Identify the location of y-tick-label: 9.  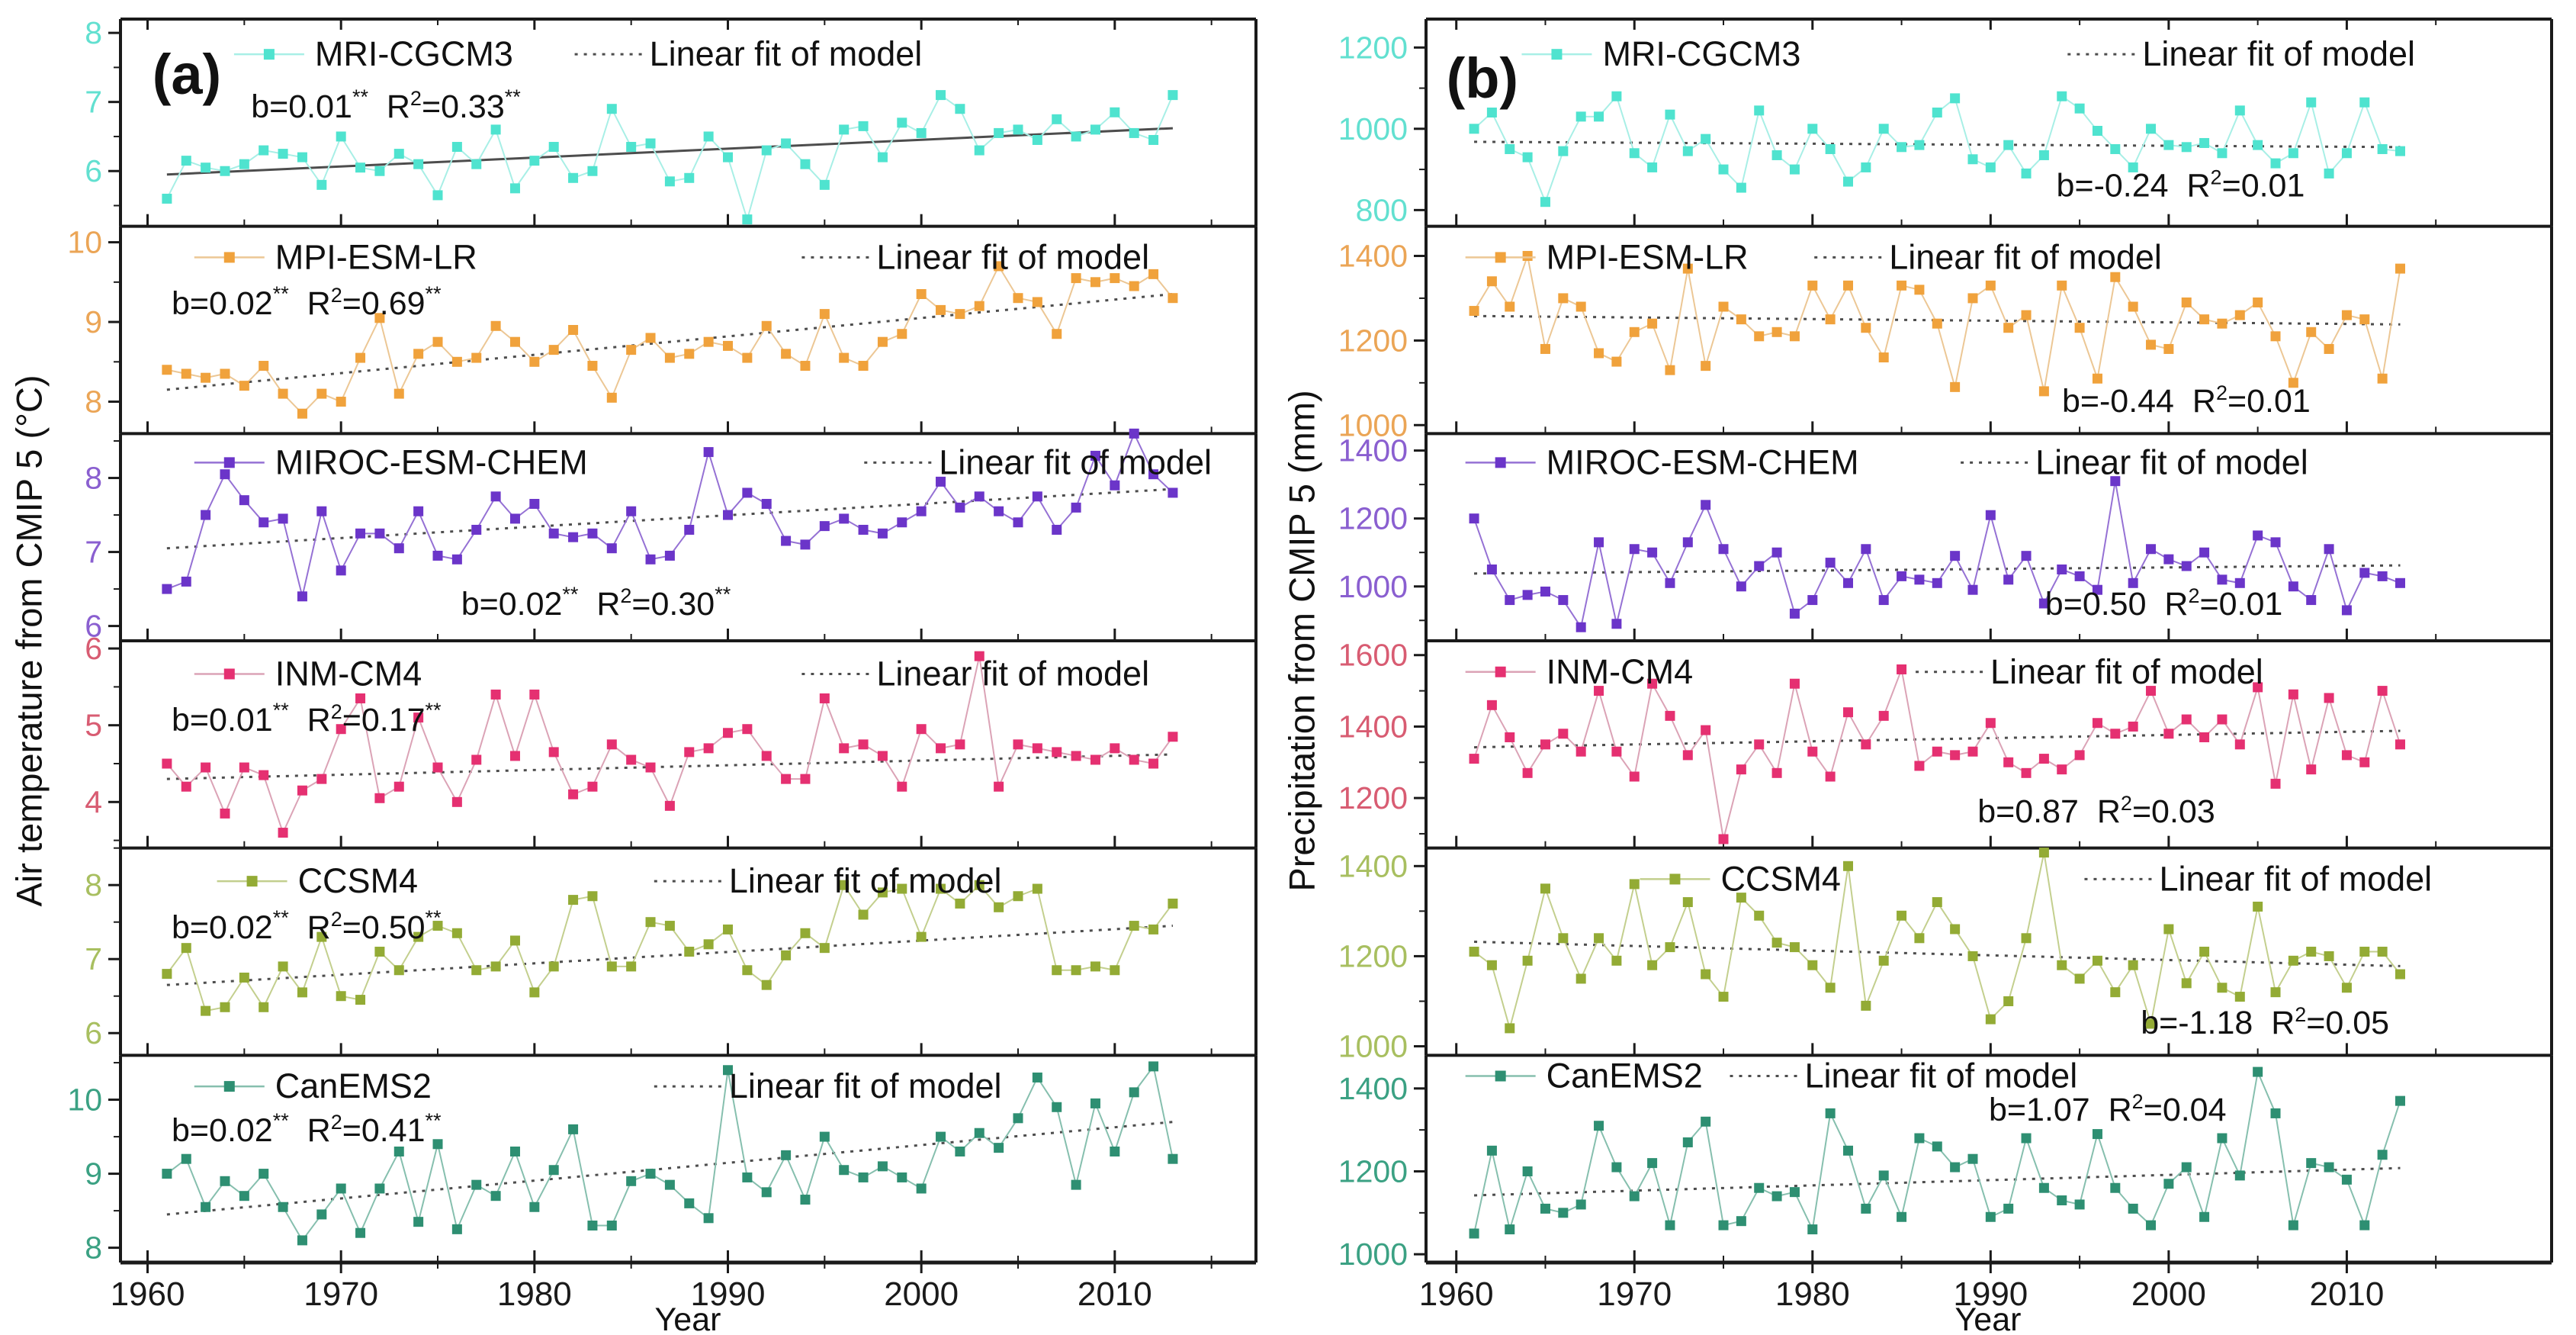
(93, 322).